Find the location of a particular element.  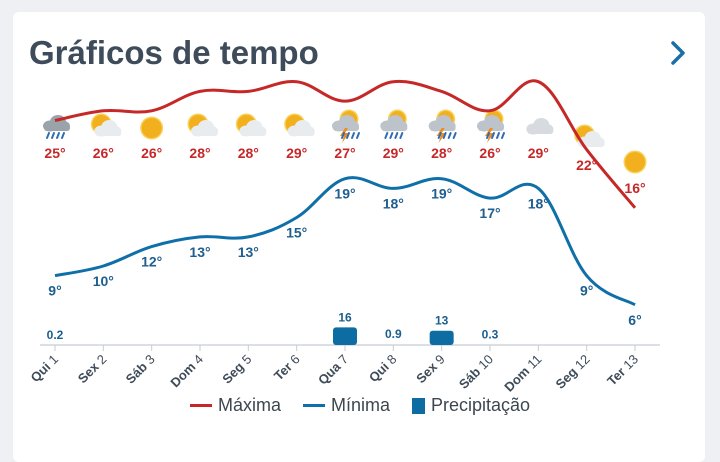

min-temp-label: 6° is located at coordinates (634, 320).